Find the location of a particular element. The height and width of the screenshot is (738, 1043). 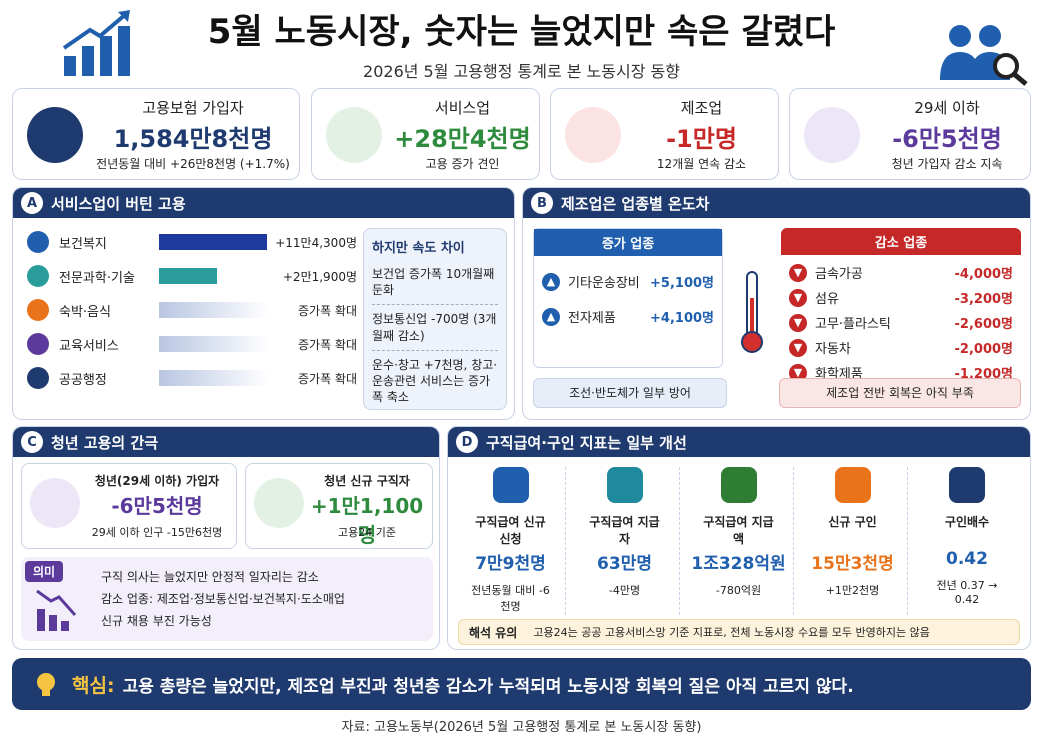

sector-value: -3,200명 is located at coordinates (983, 299).